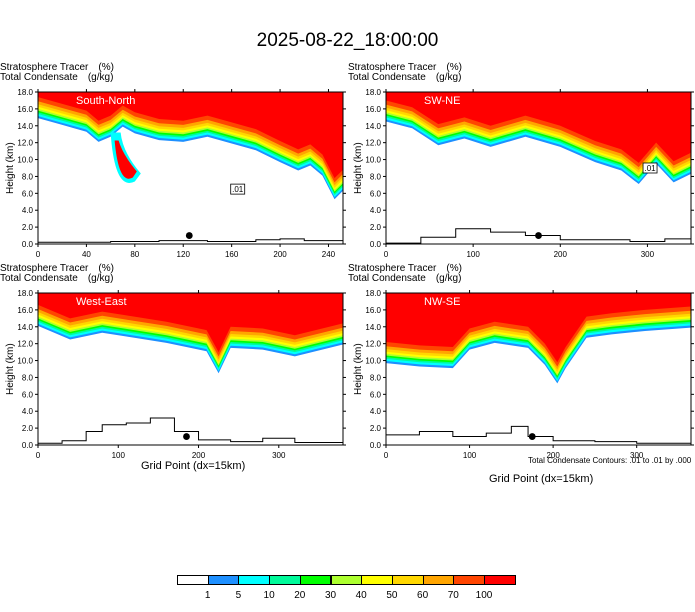 The width and height of the screenshot is (695, 612). What do you see at coordinates (423, 595) in the screenshot?
I see `colorbar-label: 60` at bounding box center [423, 595].